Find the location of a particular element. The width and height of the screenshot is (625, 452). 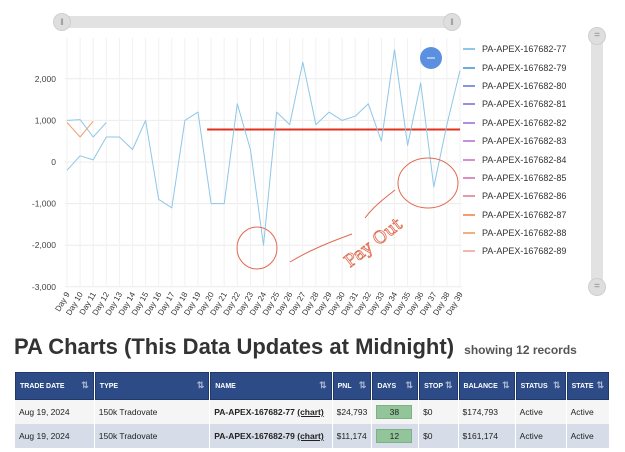

column-label: TRADE DATE is located at coordinates (42, 386).